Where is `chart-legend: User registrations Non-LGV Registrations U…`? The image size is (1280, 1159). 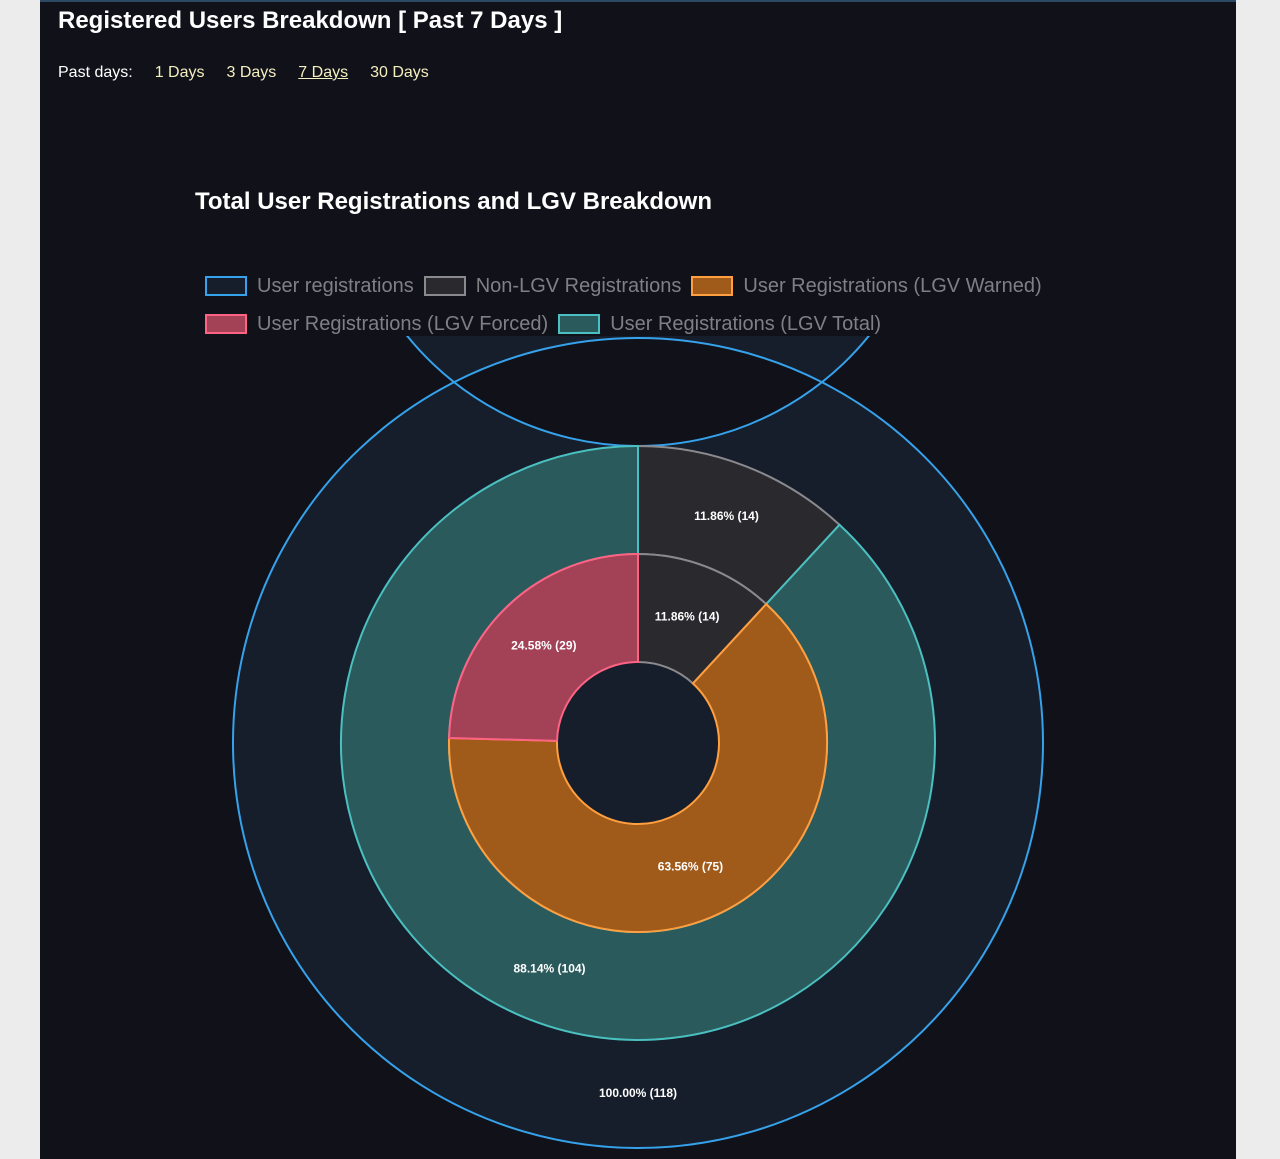
chart-legend: User registrations Non-LGV Registrations U… is located at coordinates (645, 305).